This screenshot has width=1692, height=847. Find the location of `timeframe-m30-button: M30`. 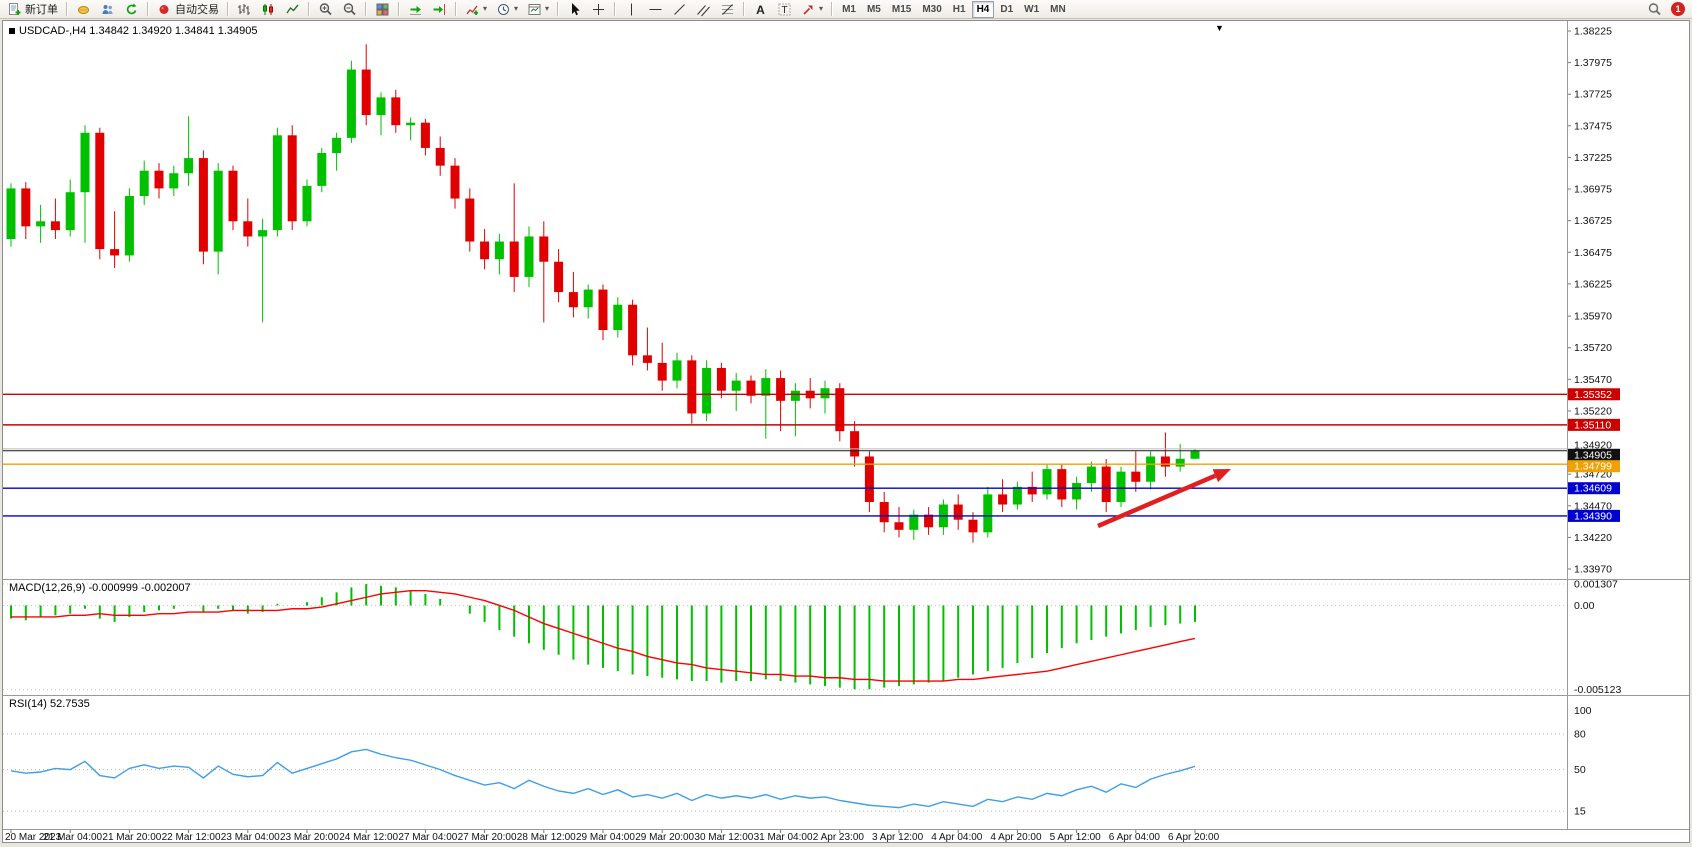

timeframe-m30-button: M30 is located at coordinates (931, 9).